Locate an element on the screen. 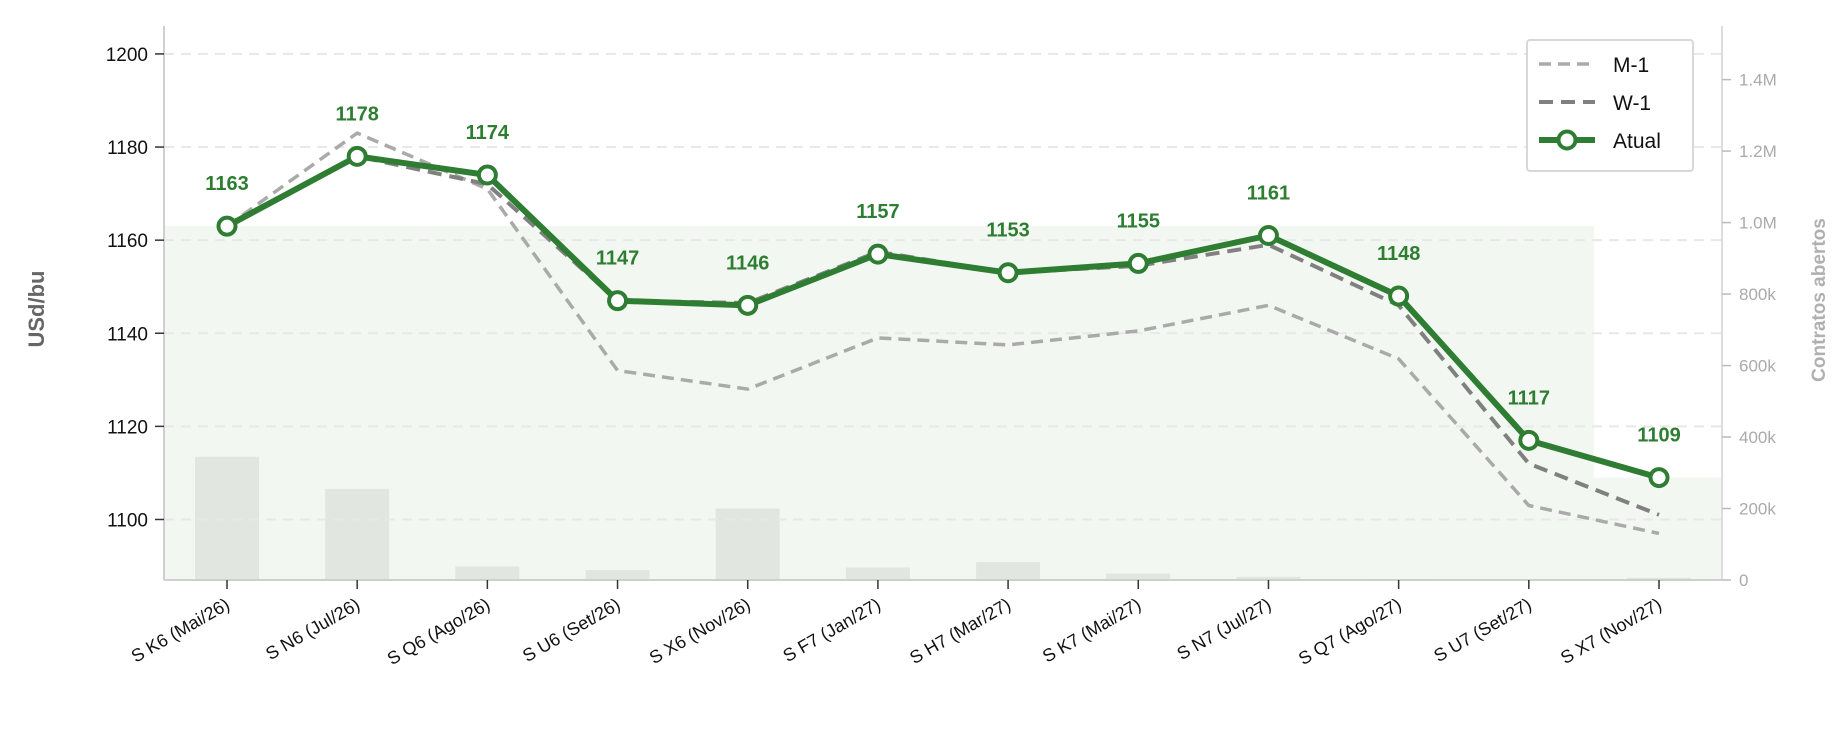  y-tick-label: 1200 is located at coordinates (127, 55).